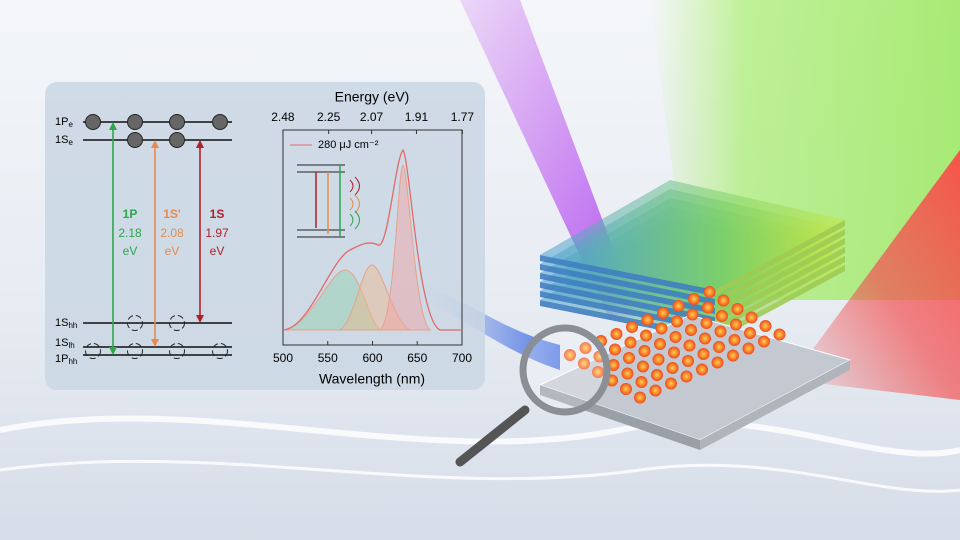  What do you see at coordinates (348, 145) in the screenshot?
I see `legend-label: 280 μJ cm⁻²` at bounding box center [348, 145].